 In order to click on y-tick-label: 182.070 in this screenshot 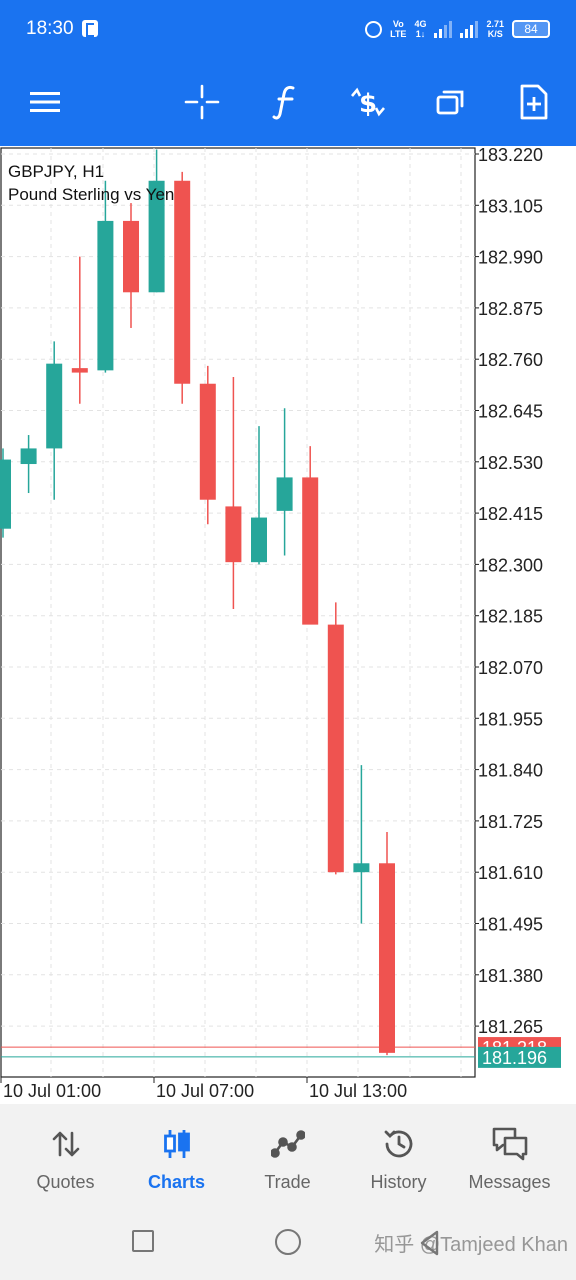, I will do `click(510, 668)`.